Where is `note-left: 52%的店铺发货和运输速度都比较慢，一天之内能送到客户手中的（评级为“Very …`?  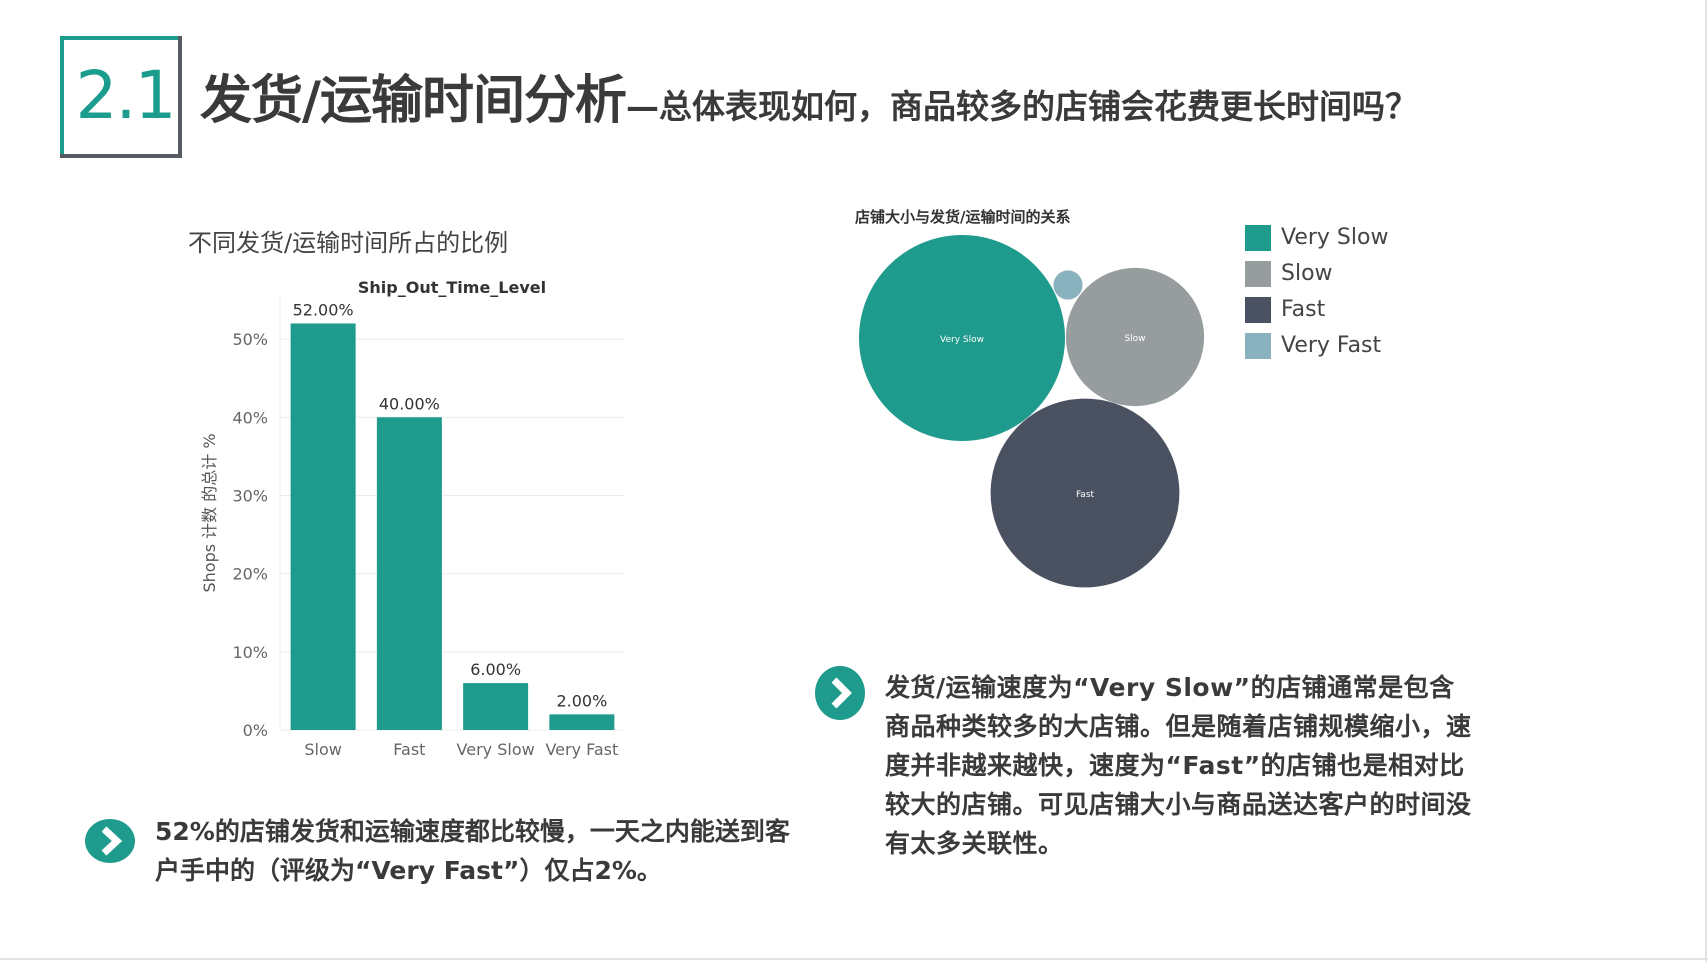 note-left: 52%的店铺发货和运输速度都比较慢，一天之内能送到客户手中的（评级为“Very … is located at coordinates (472, 851).